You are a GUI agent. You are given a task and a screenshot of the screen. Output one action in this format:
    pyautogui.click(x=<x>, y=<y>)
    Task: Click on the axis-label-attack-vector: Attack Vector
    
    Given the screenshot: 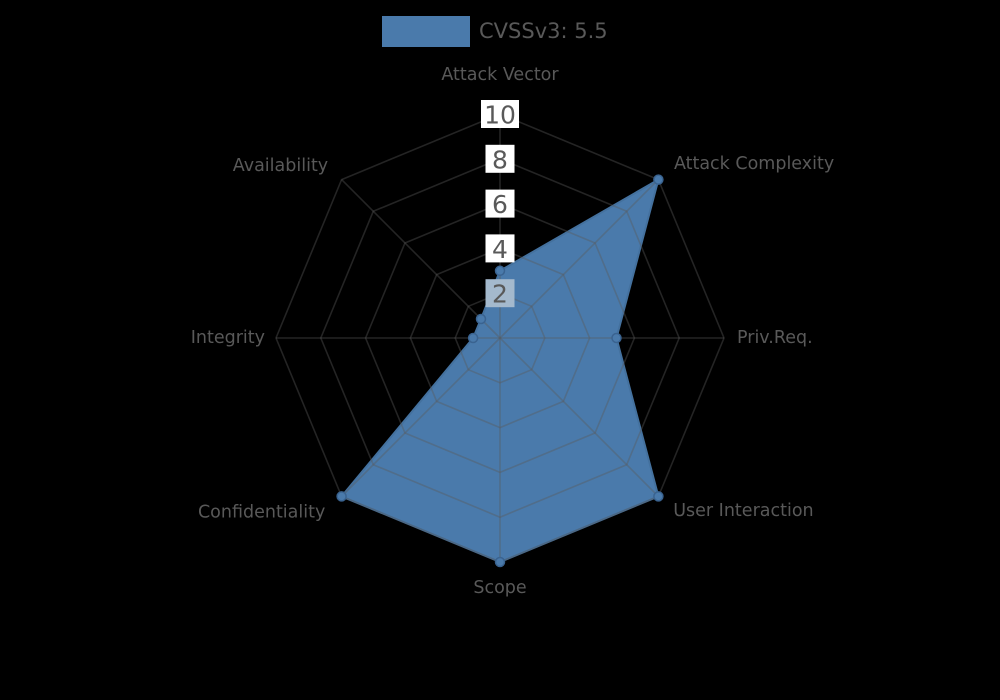 What is the action you would take?
    pyautogui.click(x=500, y=75)
    